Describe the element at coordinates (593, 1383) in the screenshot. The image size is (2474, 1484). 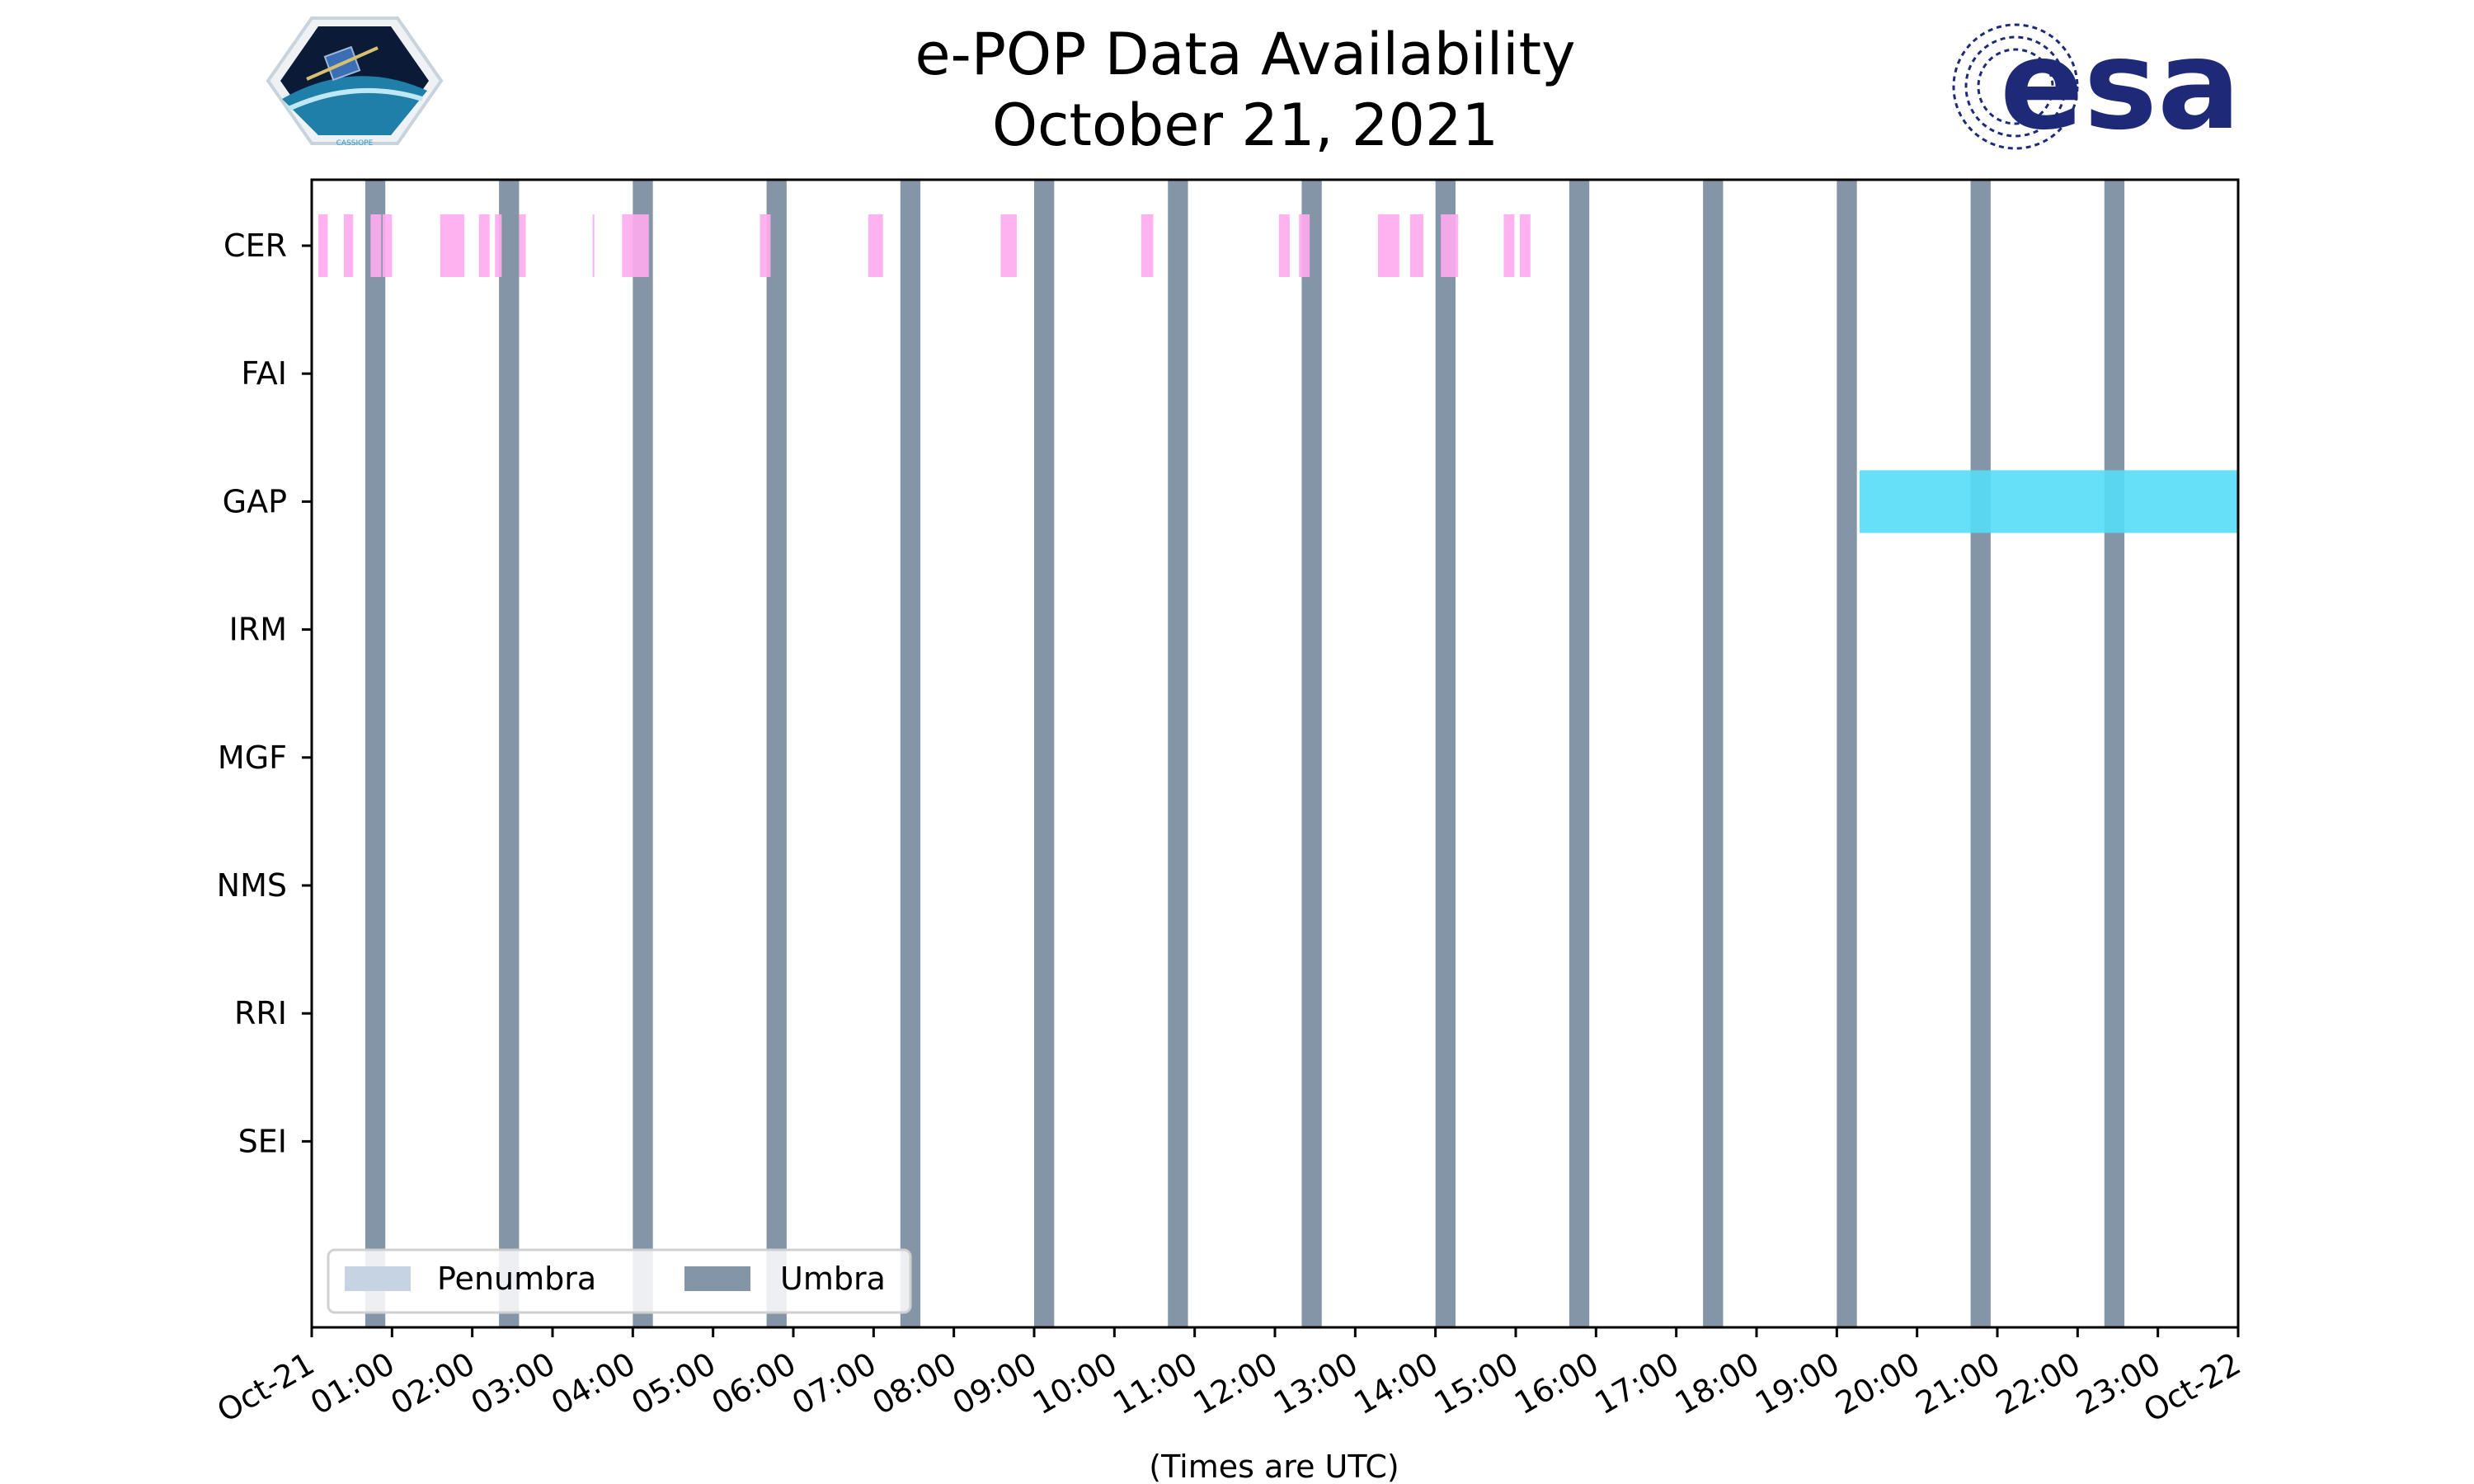
I see `x-tick-label-4: 04:00` at that location.